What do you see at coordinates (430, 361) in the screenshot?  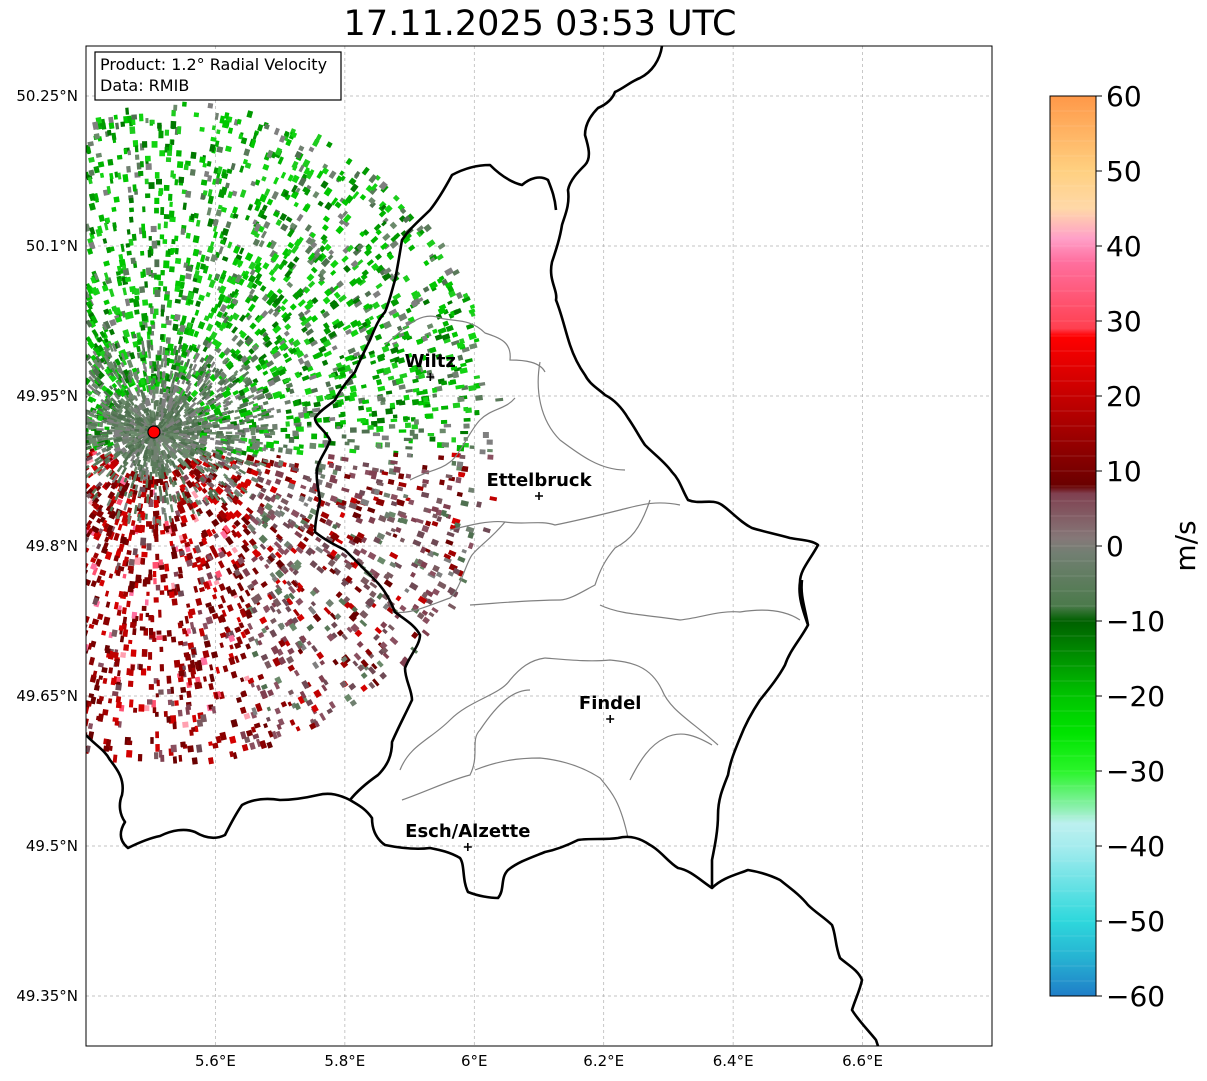 I see `city-label: Wiltz` at bounding box center [430, 361].